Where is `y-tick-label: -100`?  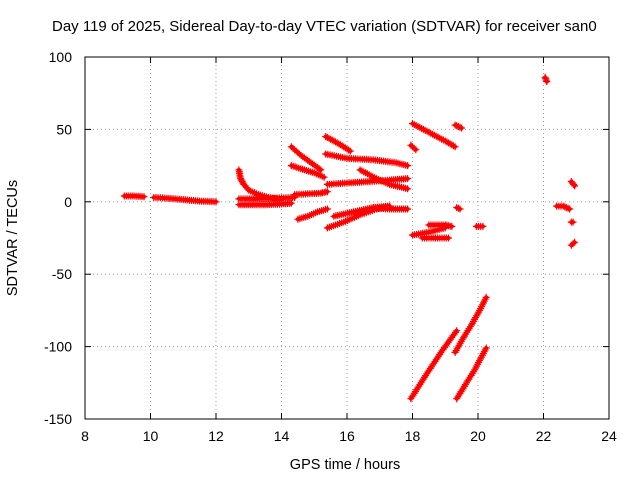
y-tick-label: -100 is located at coordinates (58, 347).